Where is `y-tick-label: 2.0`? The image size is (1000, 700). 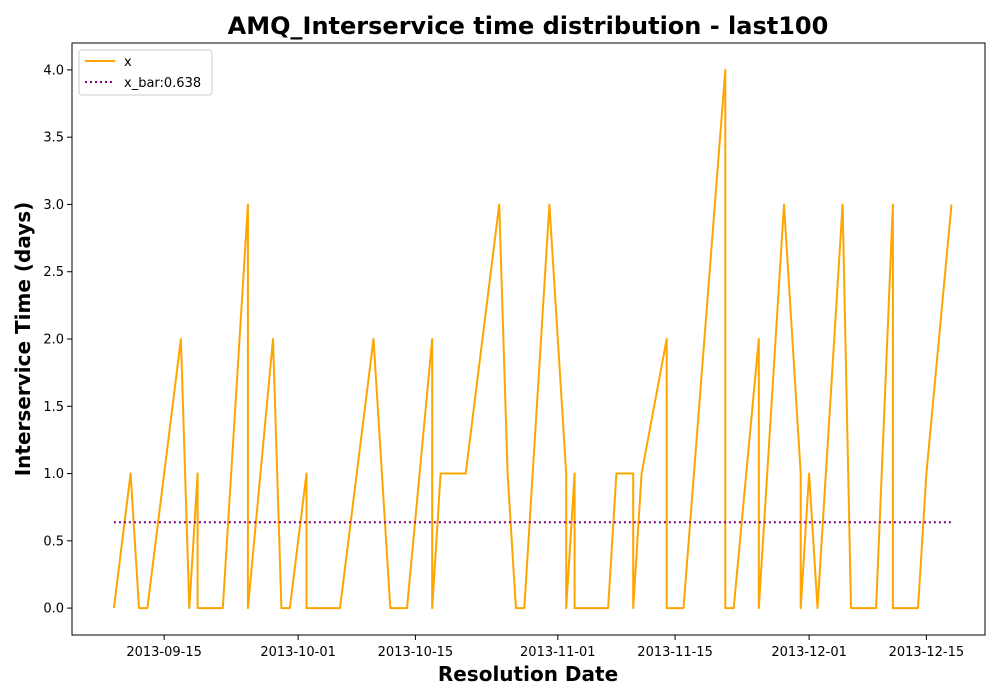 y-tick-label: 2.0 is located at coordinates (53, 340).